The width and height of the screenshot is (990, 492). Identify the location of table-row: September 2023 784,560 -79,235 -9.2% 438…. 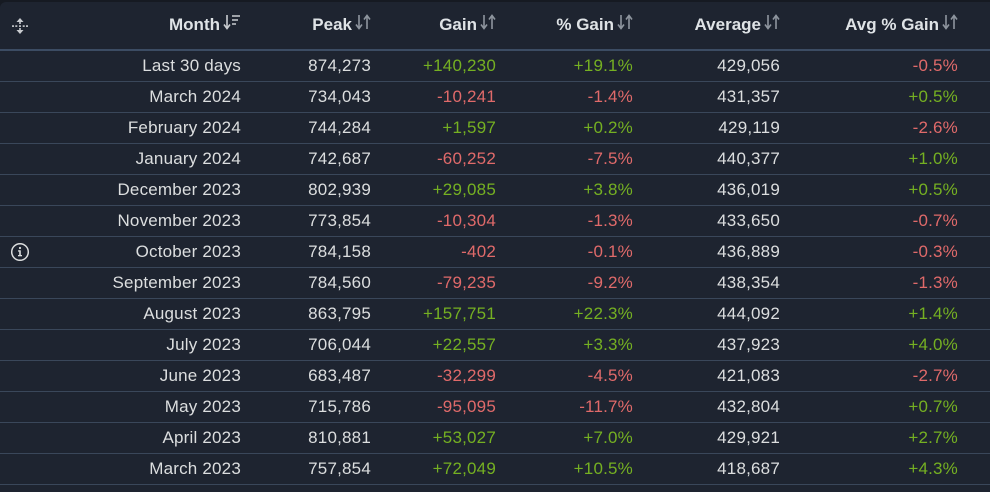
(495, 282).